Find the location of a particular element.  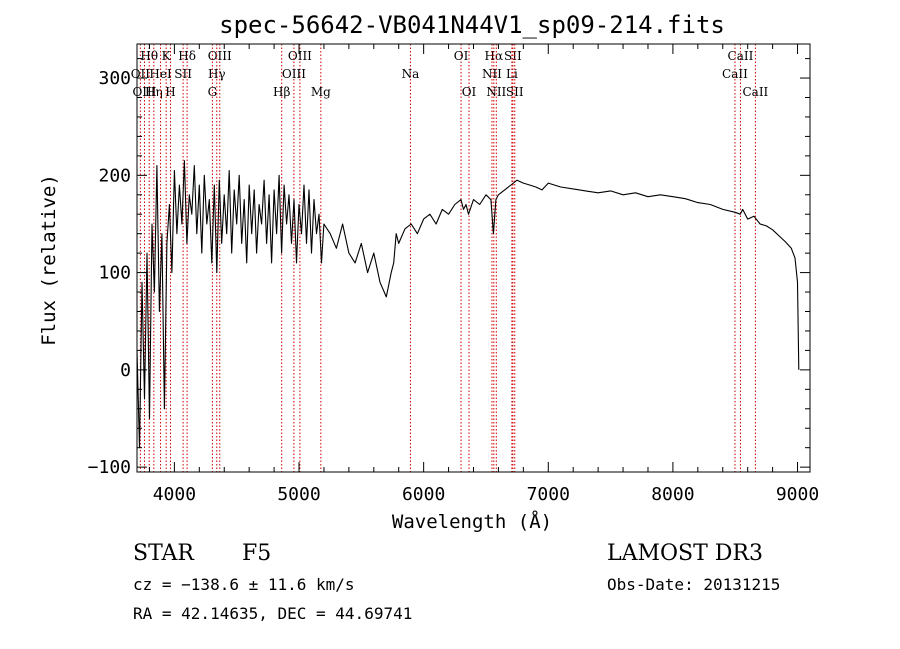

object-class: STAR is located at coordinates (164, 553).